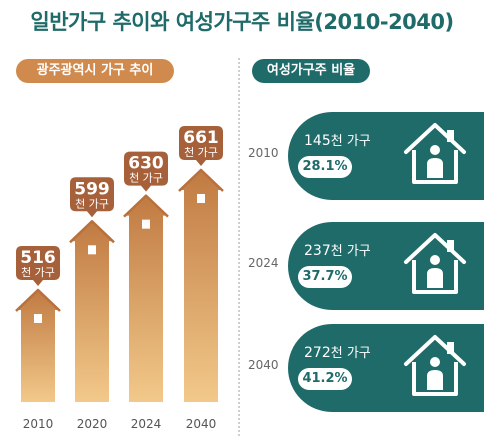  I want to click on percent-badge: 28.1%, so click(325, 167).